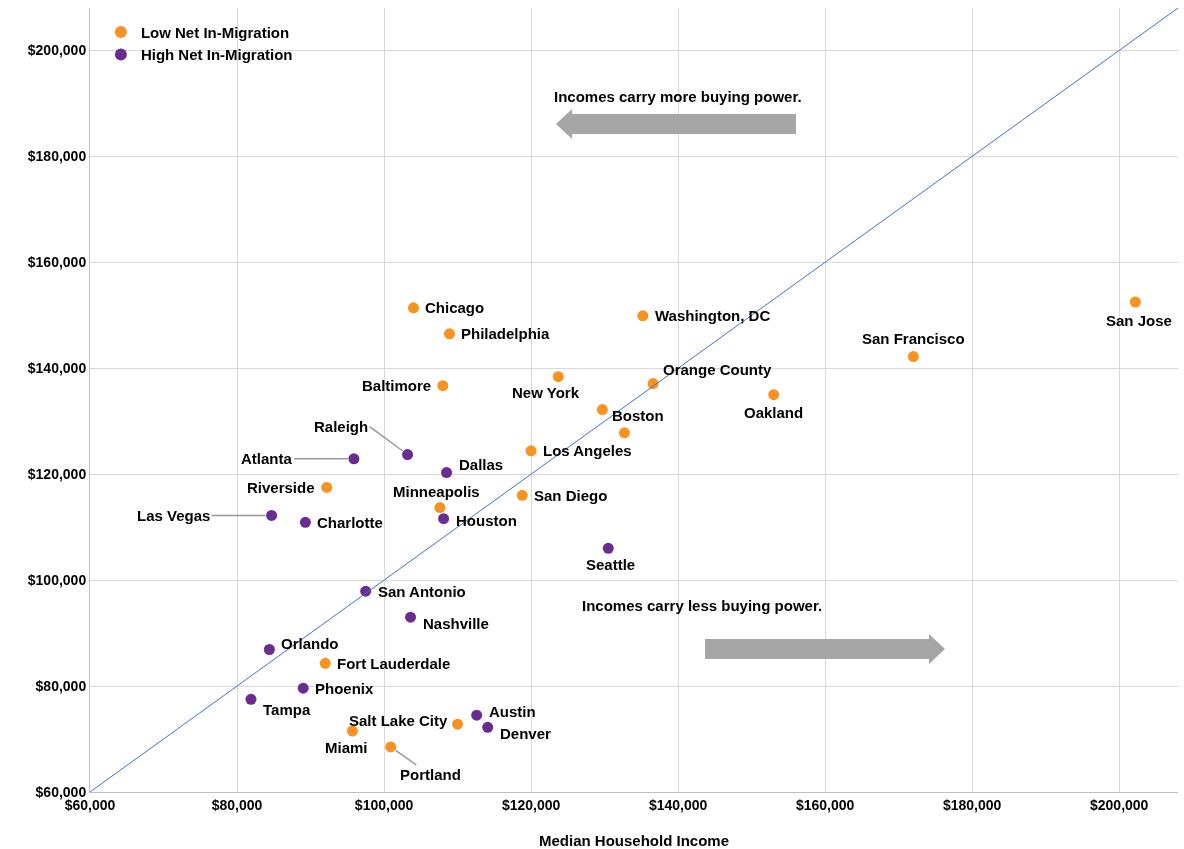 The width and height of the screenshot is (1184, 849). I want to click on annotation: Philadelphia, so click(506, 333).